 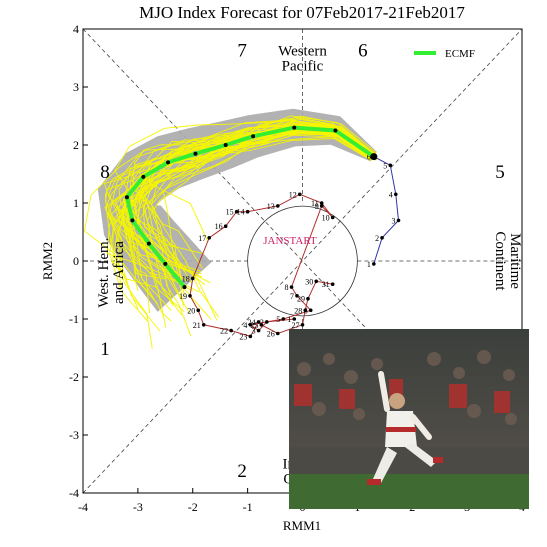 I want to click on legend-label-ecmf: ECMF, so click(x=460, y=54).